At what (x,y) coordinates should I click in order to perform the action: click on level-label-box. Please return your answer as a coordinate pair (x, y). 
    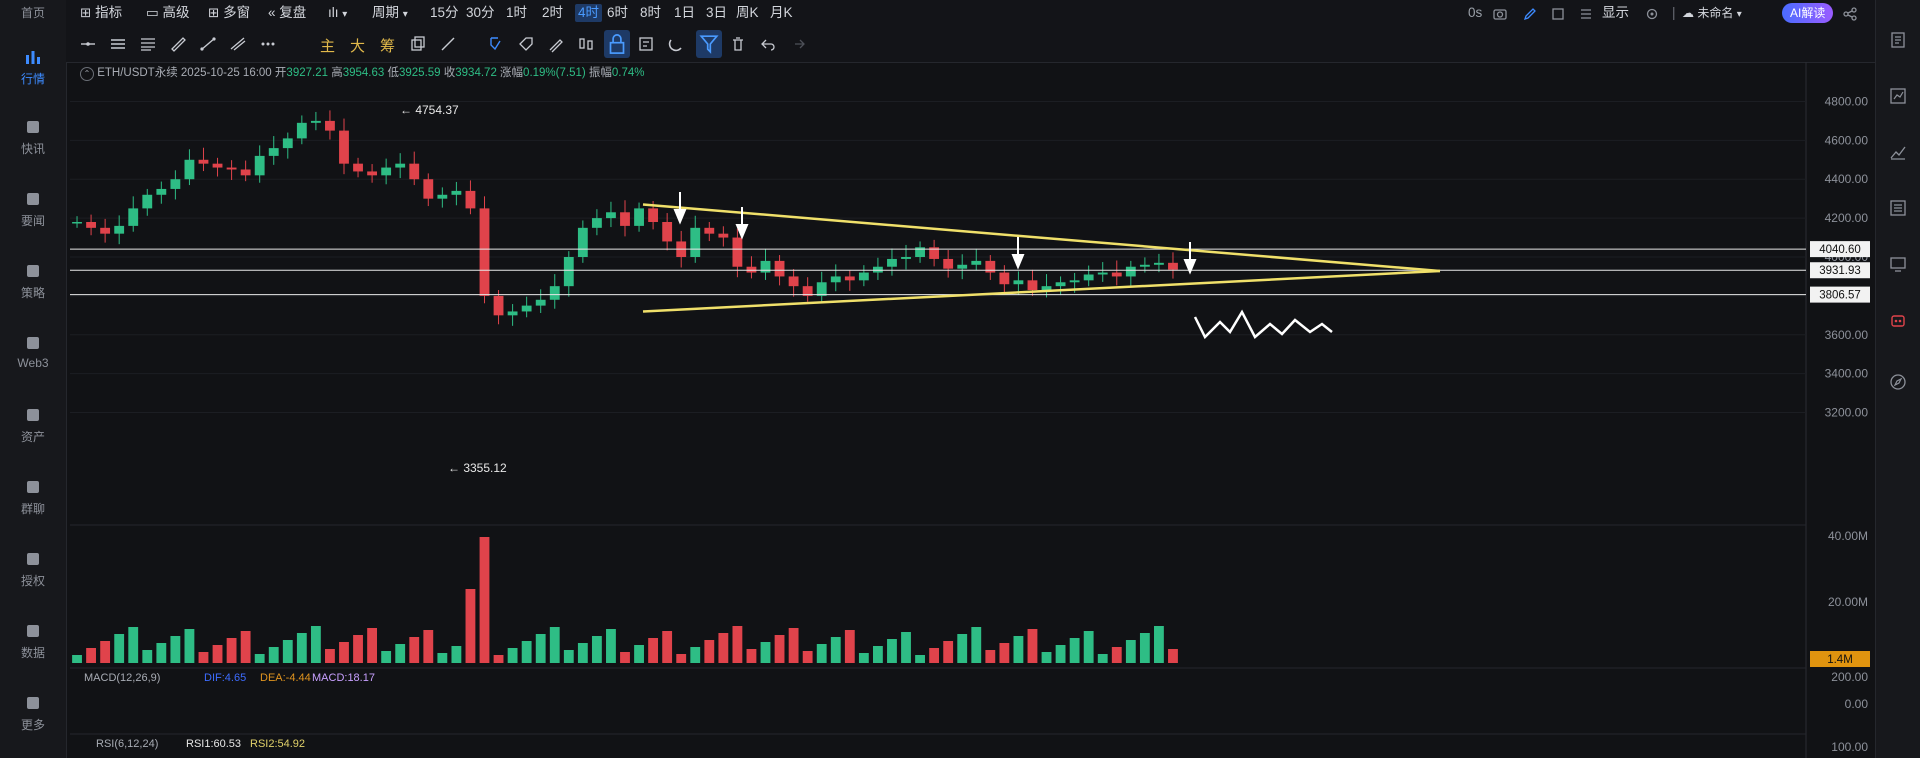
    Looking at the image, I should click on (1840, 270).